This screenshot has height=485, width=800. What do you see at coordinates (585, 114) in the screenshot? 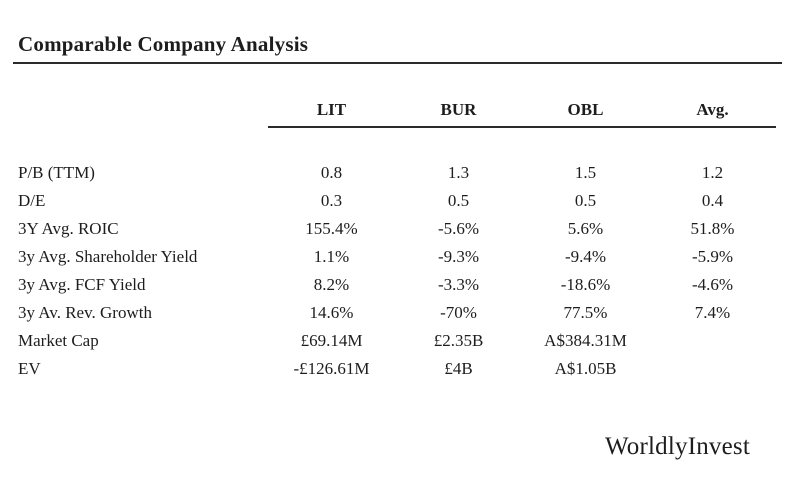
I see `column-header-obl: OBL` at bounding box center [585, 114].